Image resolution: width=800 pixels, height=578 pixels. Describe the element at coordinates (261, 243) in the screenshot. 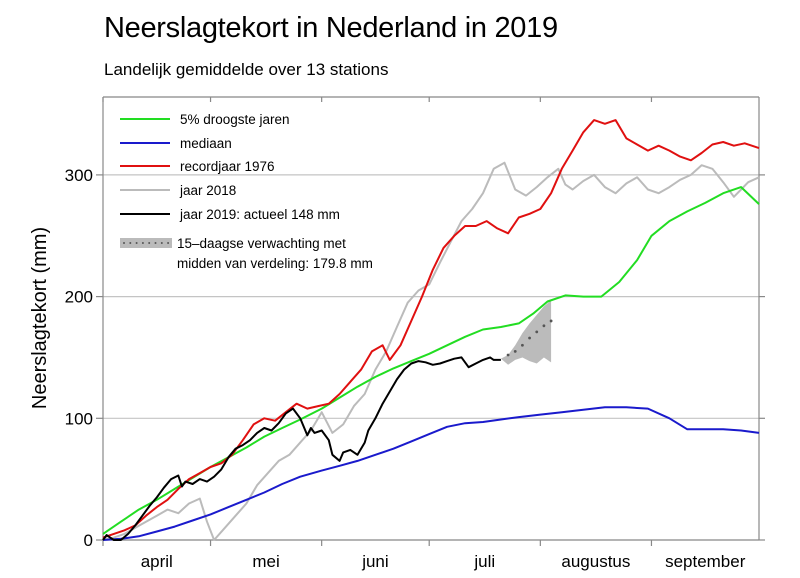

I see `legend-label: 15–daagse verwachting met` at that location.